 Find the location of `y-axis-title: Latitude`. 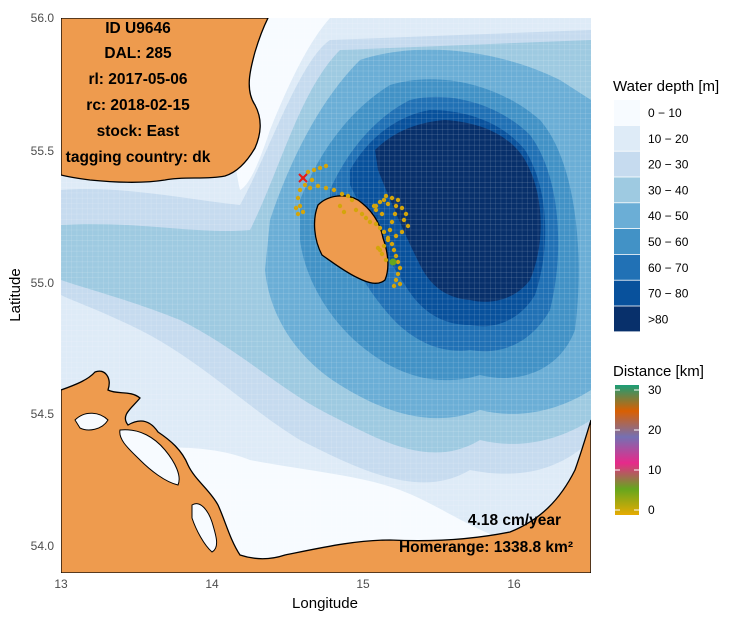

y-axis-title: Latitude is located at coordinates (15, 294).